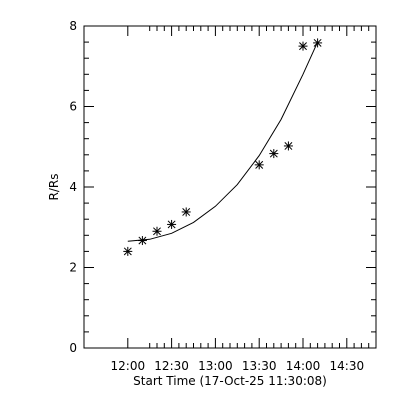 Image resolution: width=400 pixels, height=400 pixels. I want to click on x-tick-label: 13:30, so click(259, 366).